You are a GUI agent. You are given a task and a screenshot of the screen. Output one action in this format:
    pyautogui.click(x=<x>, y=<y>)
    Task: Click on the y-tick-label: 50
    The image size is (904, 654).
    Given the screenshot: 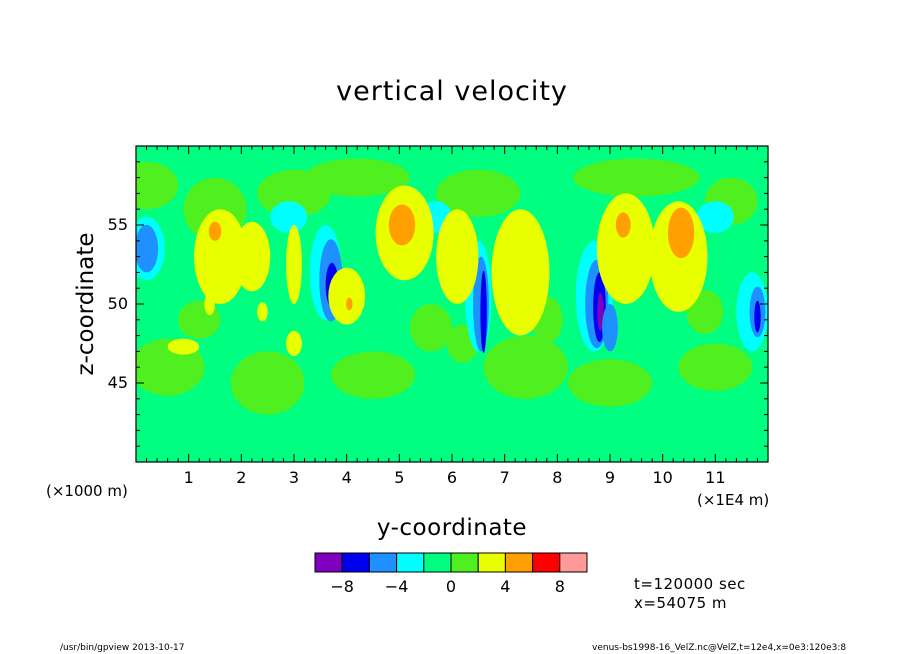 What is the action you would take?
    pyautogui.click(x=117, y=303)
    